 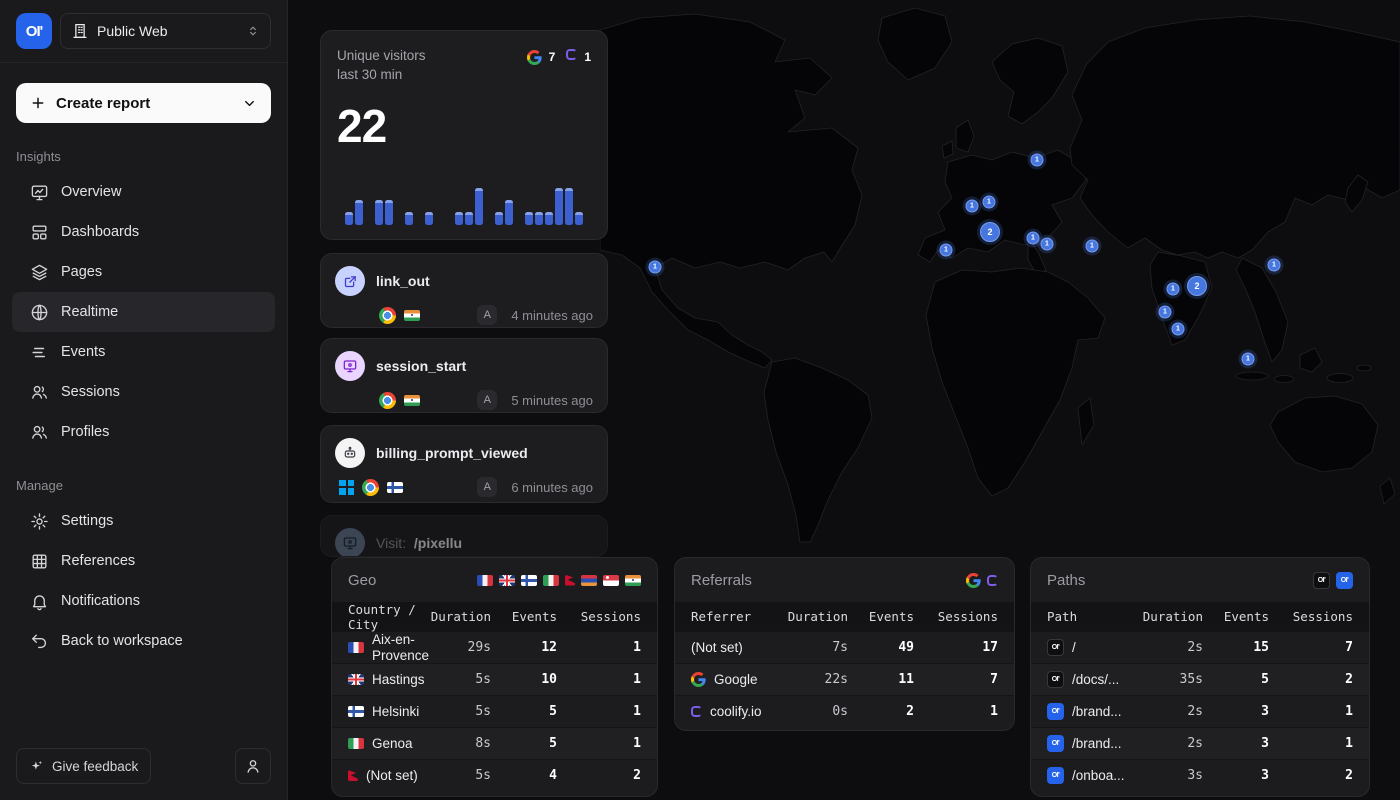 I want to click on sidebar-item-profiles: Profiles, so click(x=143, y=432).